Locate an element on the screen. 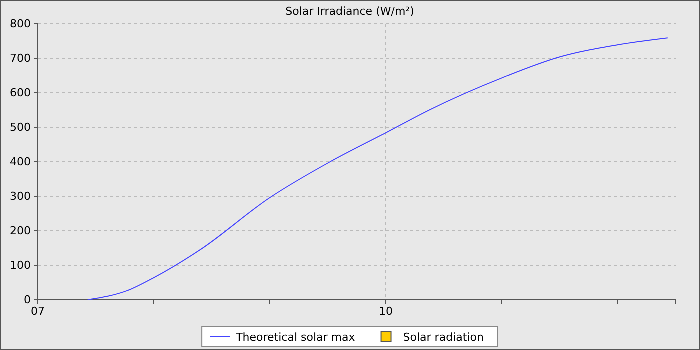 This screenshot has height=350, width=700. y-tick-label: 0 is located at coordinates (27, 300).